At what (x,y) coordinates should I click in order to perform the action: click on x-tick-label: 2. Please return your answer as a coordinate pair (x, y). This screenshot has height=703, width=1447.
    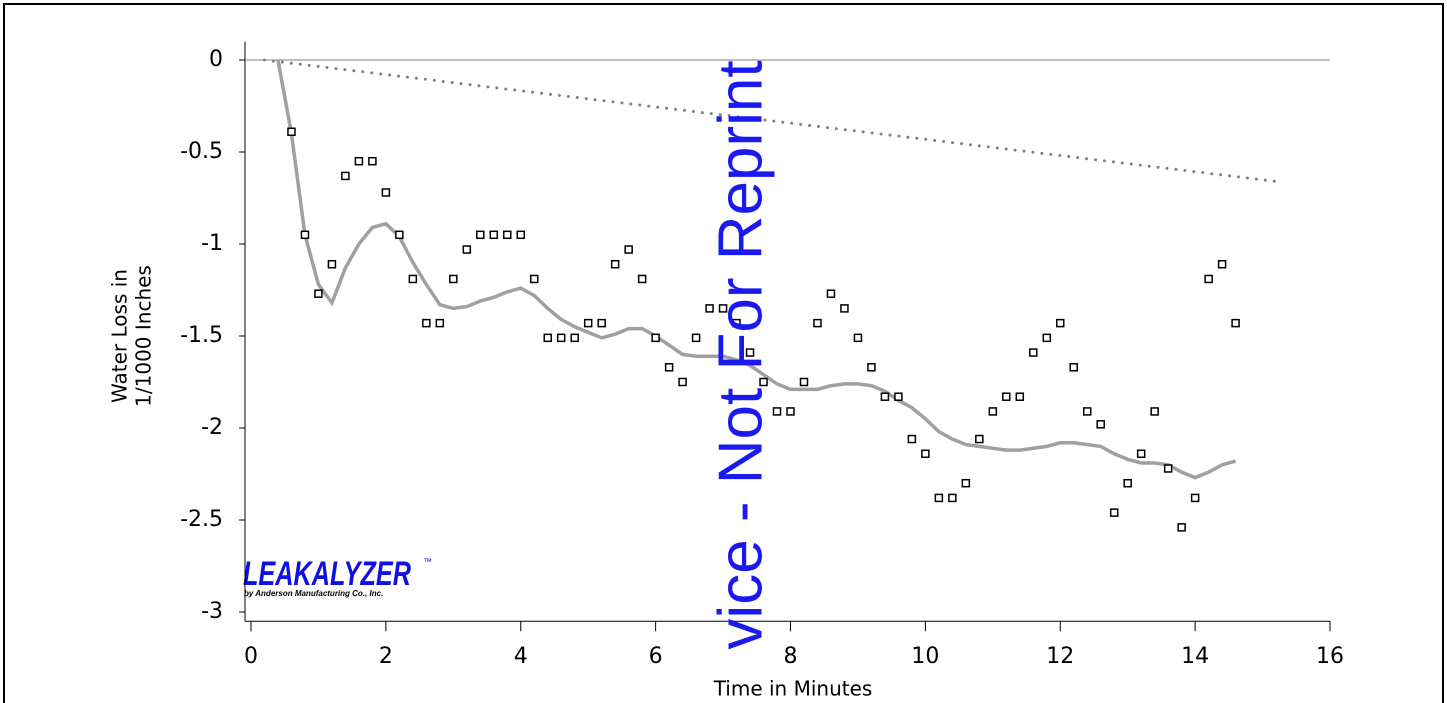
    Looking at the image, I should click on (386, 656).